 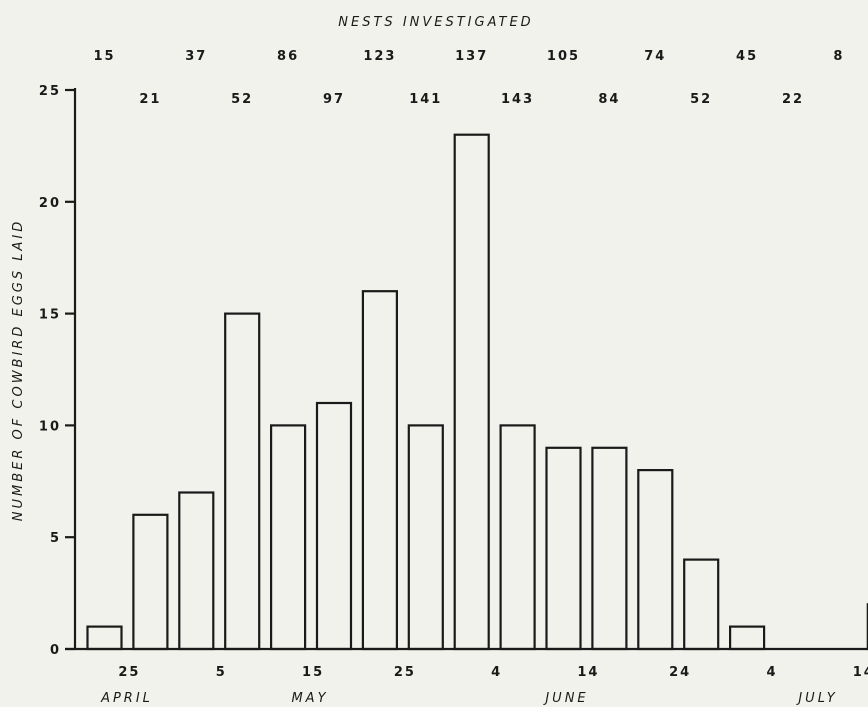 I want to click on x-tick-label: 5, so click(x=221, y=672).